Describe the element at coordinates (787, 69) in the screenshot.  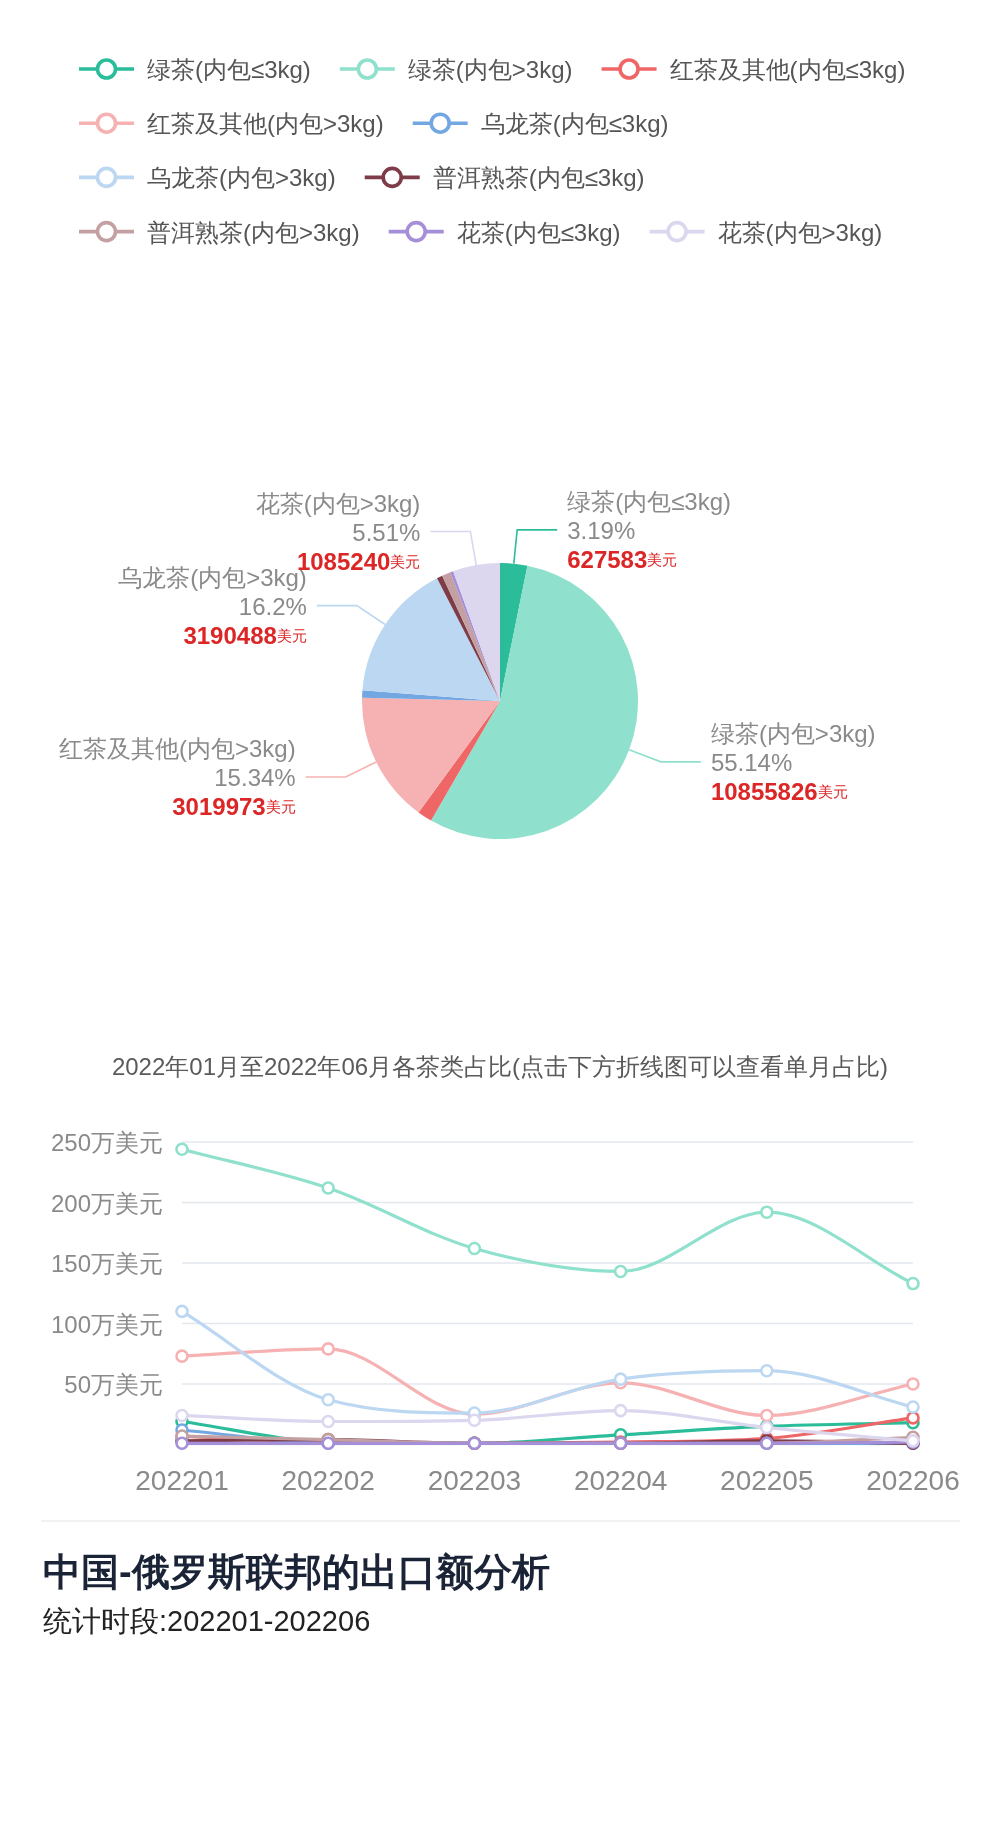
I see `legend-label: 红茶及其他(内包≤3kg)` at that location.